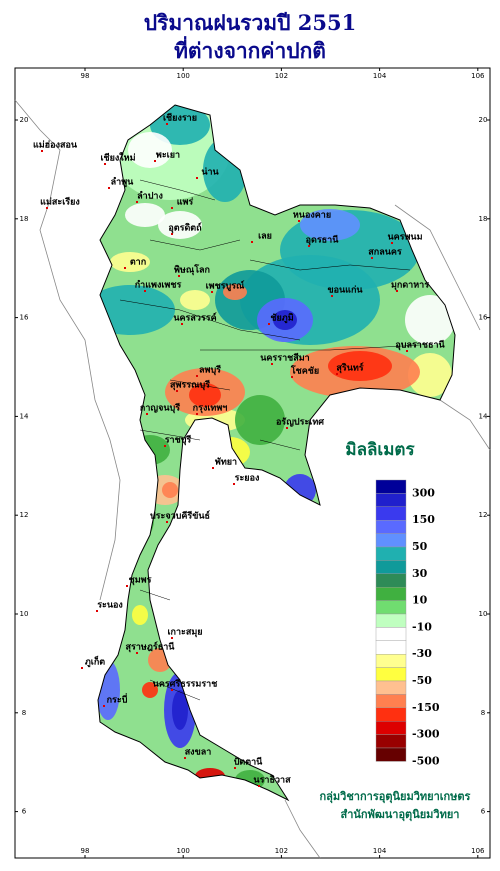  Describe the element at coordinates (226, 462) in the screenshot. I see `place-label: พัทยา` at that location.